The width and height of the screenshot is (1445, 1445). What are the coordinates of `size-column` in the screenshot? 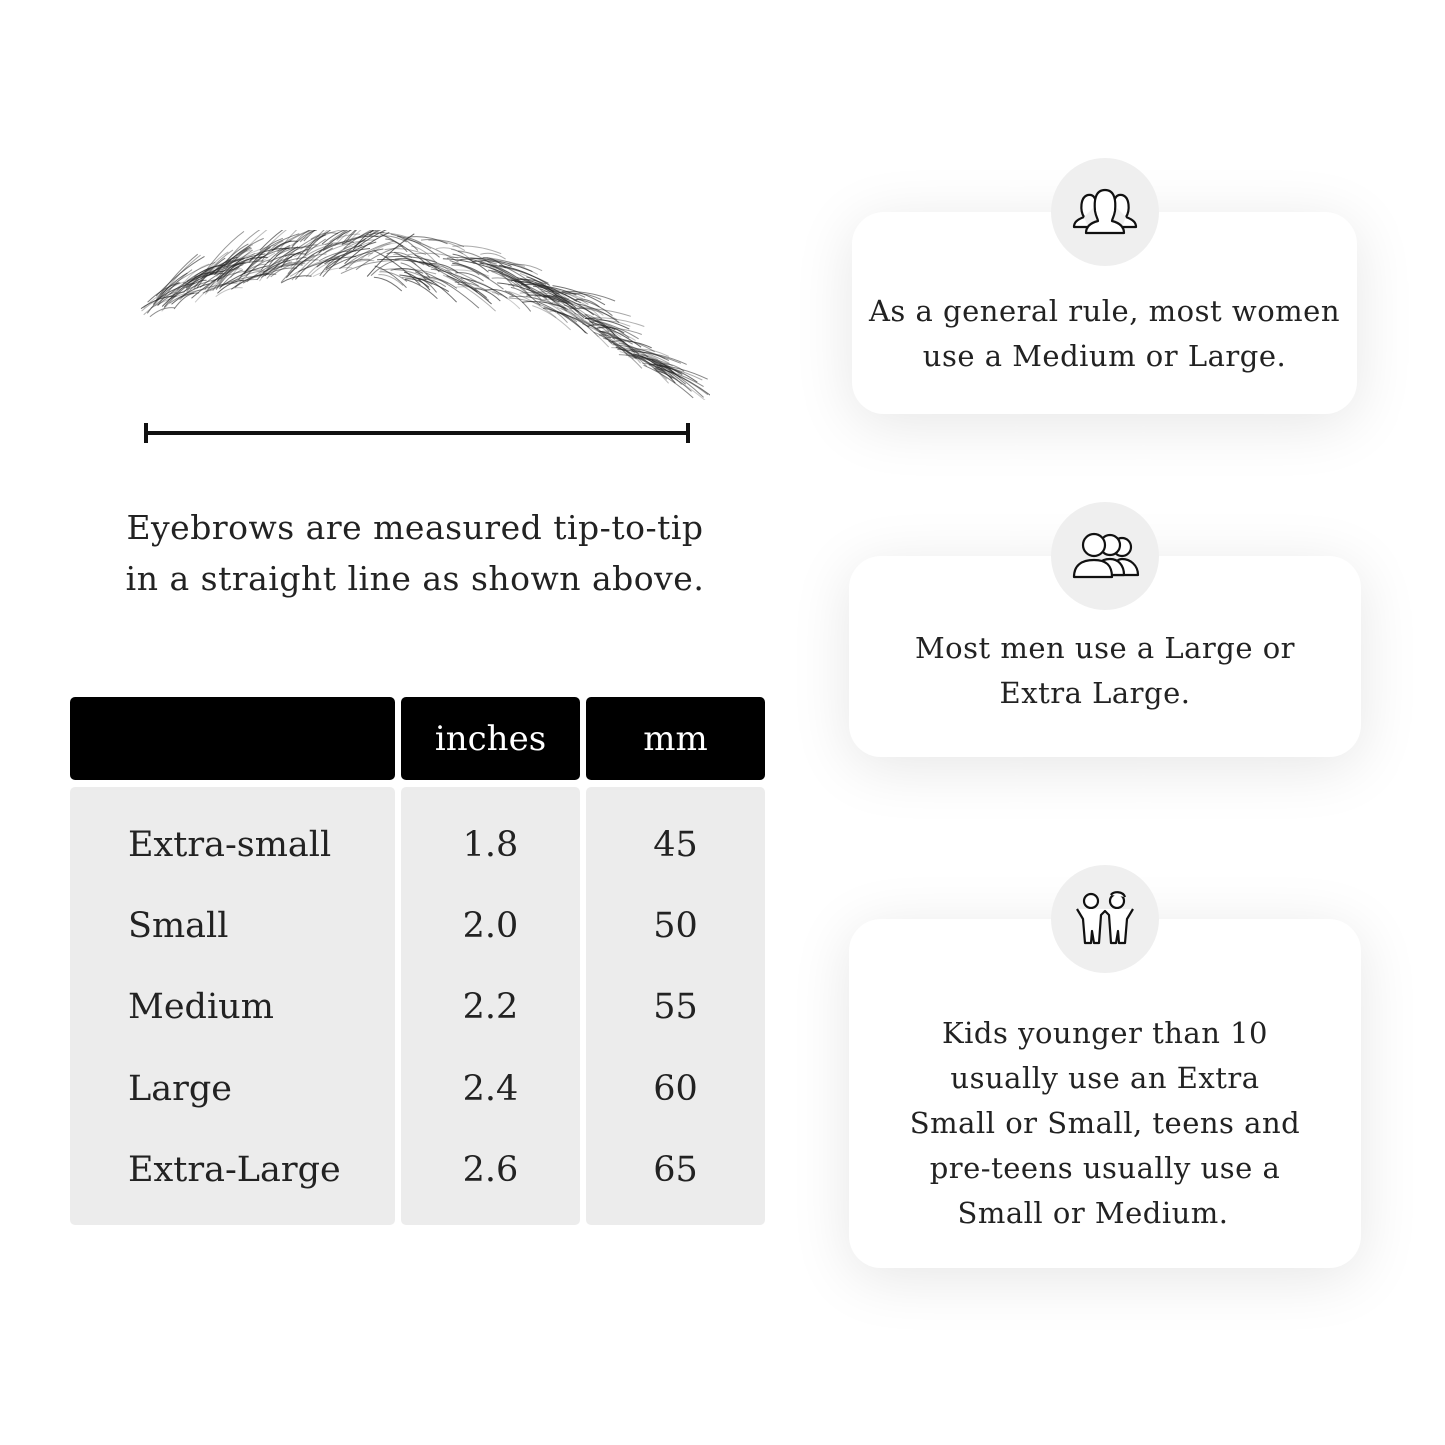 It's located at (232, 1006).